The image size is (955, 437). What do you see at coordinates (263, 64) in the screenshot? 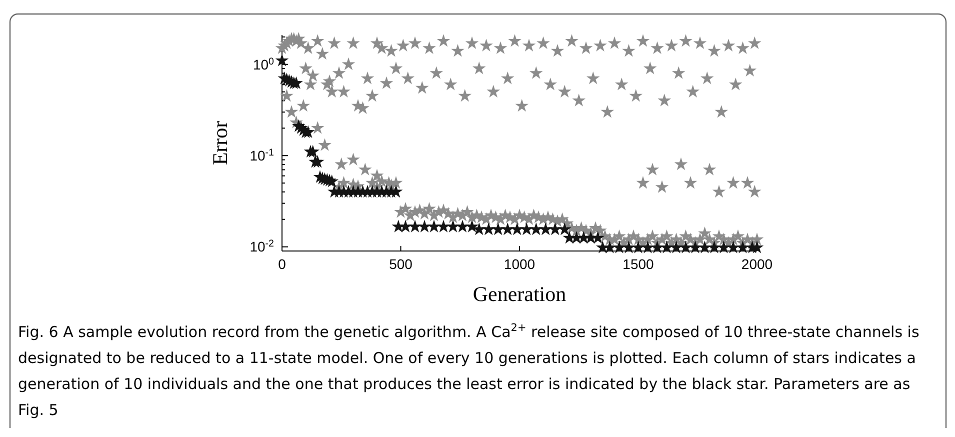
I see `y-tick-label: 10$^{0}$` at bounding box center [263, 64].